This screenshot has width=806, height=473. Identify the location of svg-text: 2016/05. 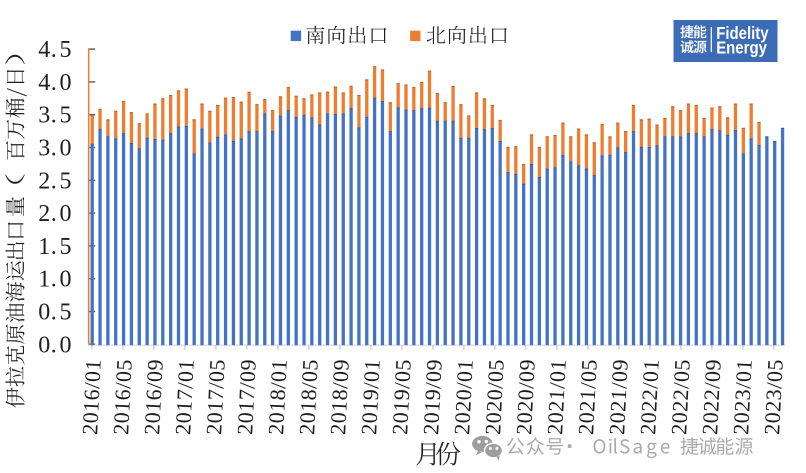
(122, 396).